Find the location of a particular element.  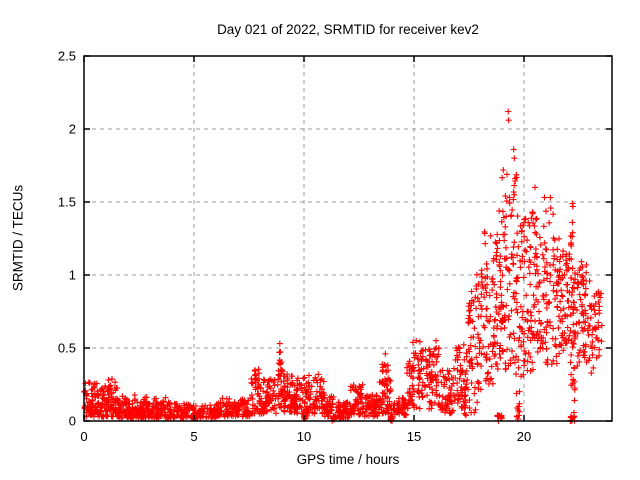

x-tick-label: 20 is located at coordinates (524, 436).